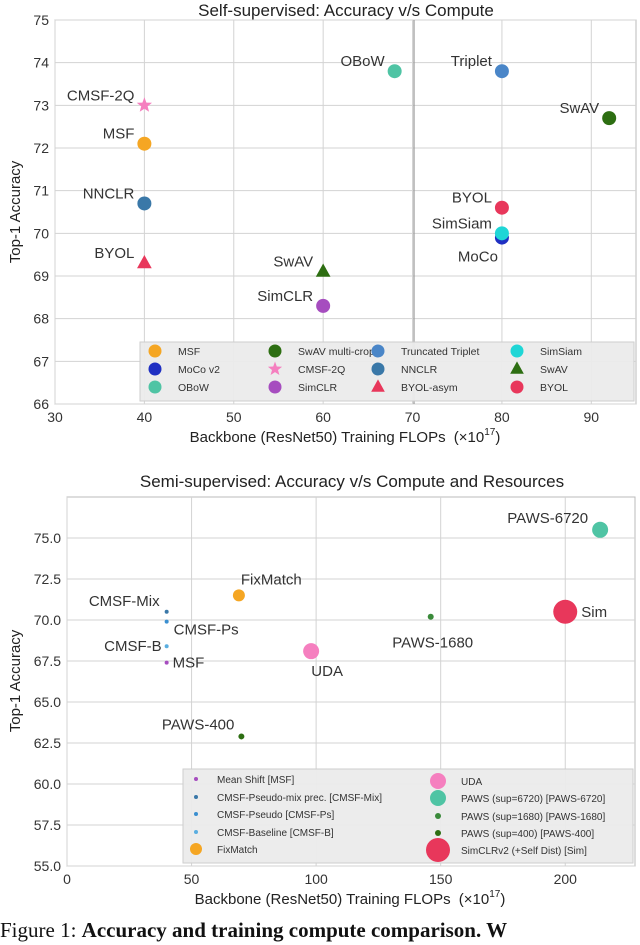  Describe the element at coordinates (144, 261) in the screenshot. I see `point-byol-asym` at that location.